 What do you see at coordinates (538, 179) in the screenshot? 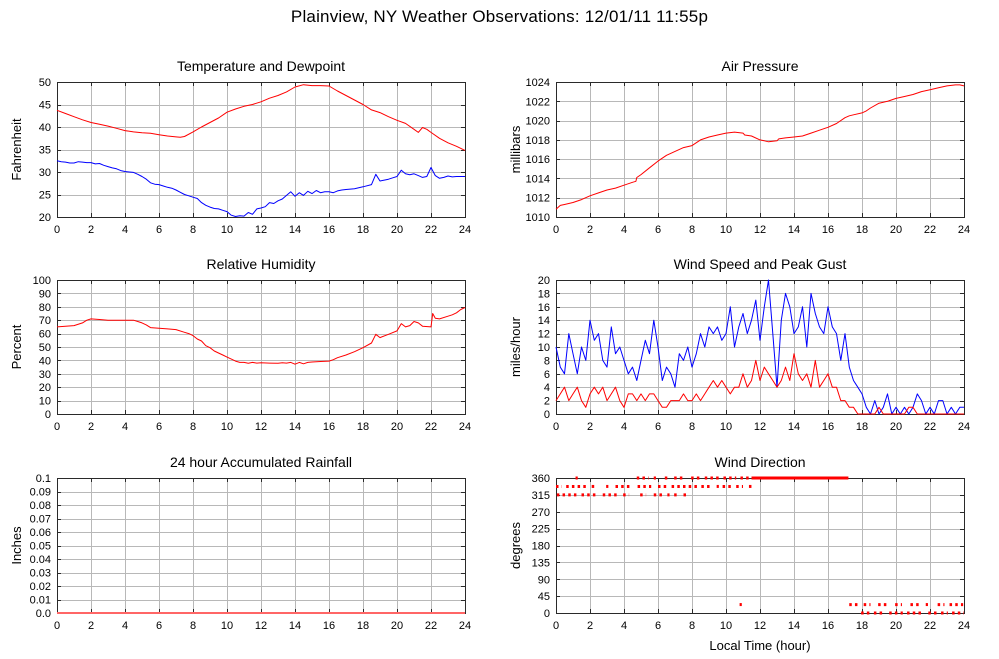
I see `y-tick-label: 1014` at bounding box center [538, 179].